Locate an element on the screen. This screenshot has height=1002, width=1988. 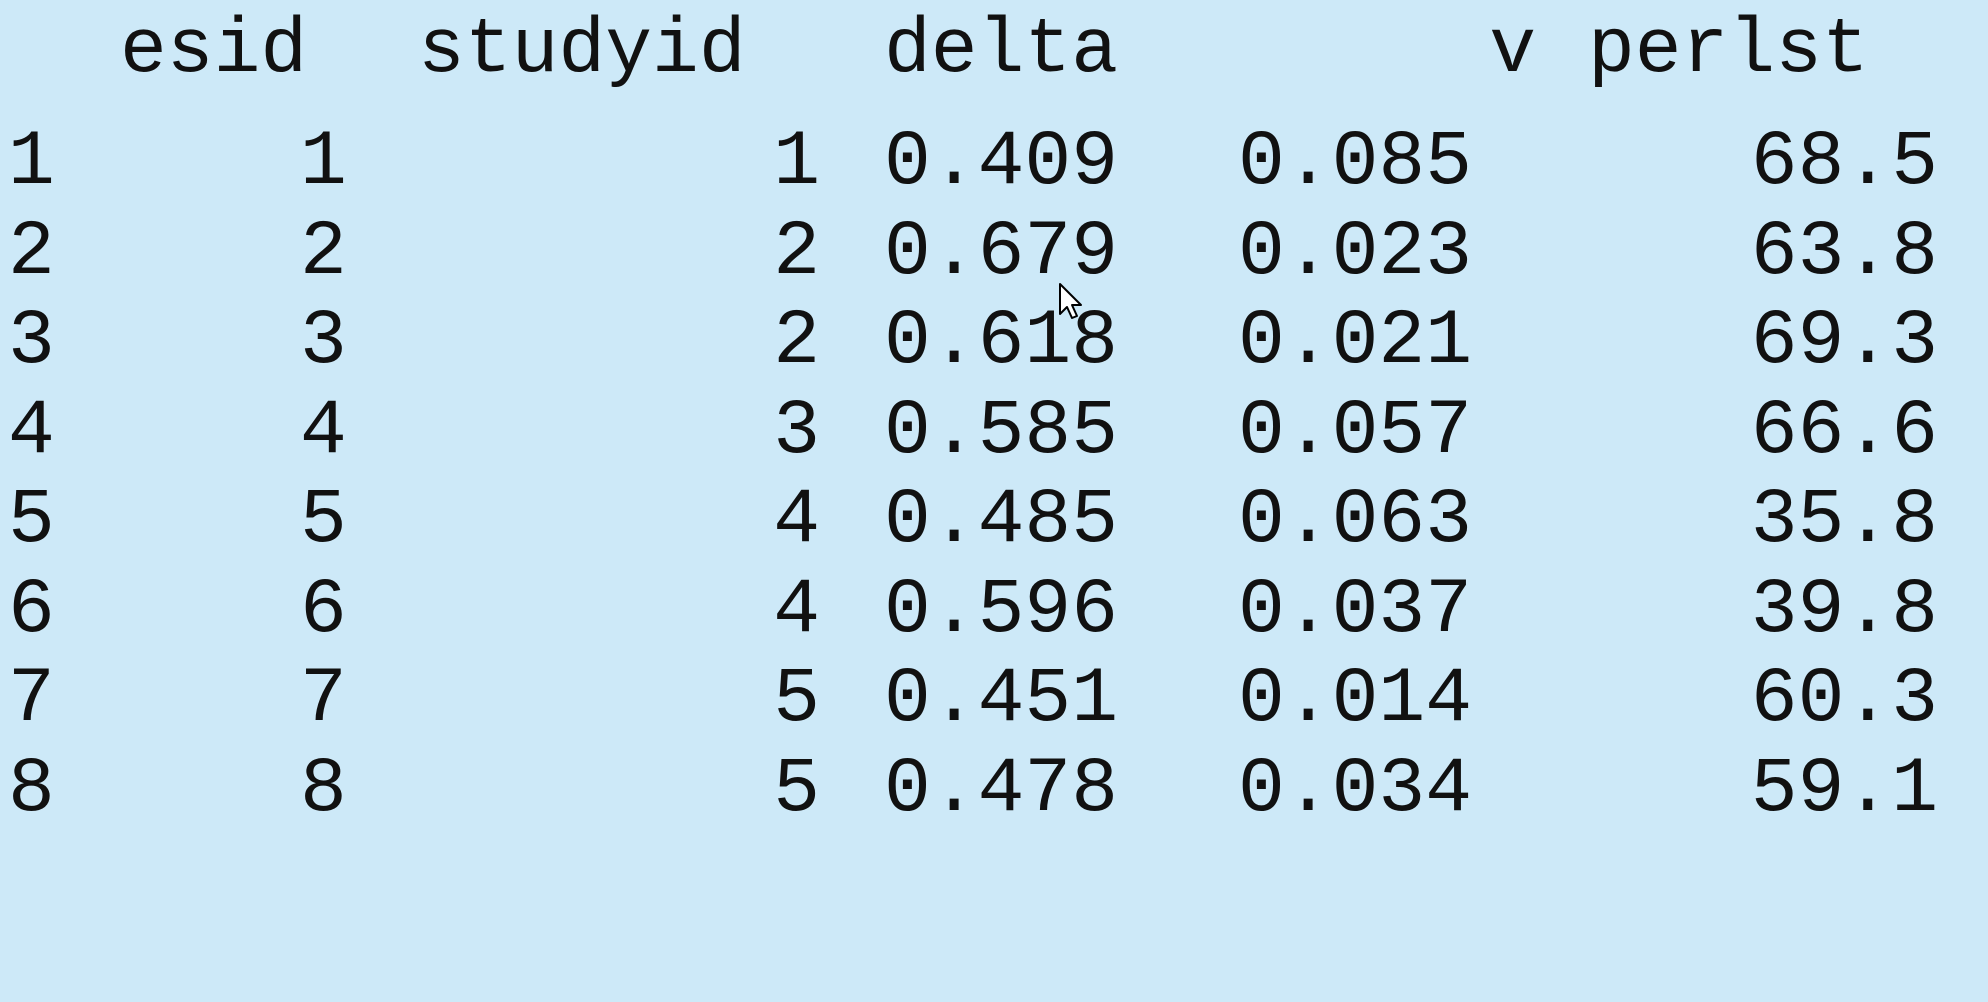
cell-delta: 0.451 is located at coordinates (1001, 700).